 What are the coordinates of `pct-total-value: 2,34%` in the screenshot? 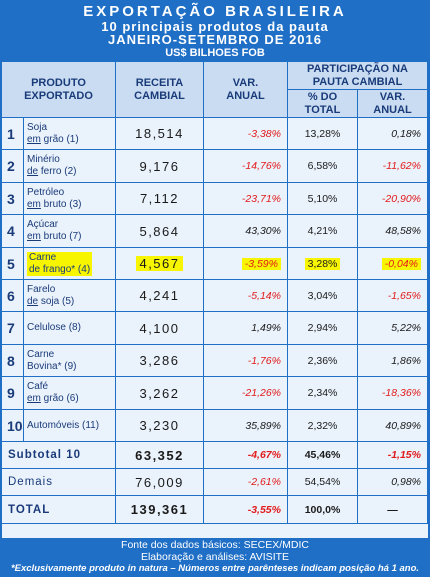 It's located at (322, 393).